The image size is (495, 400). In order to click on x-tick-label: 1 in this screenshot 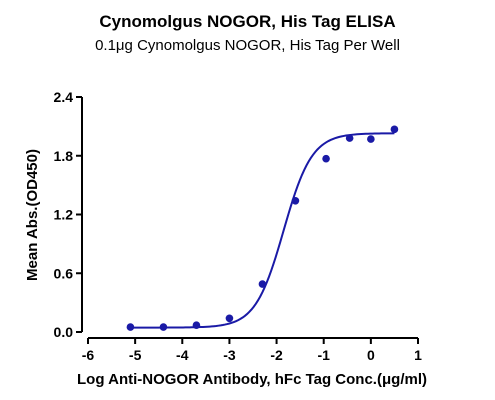, I will do `click(418, 355)`.